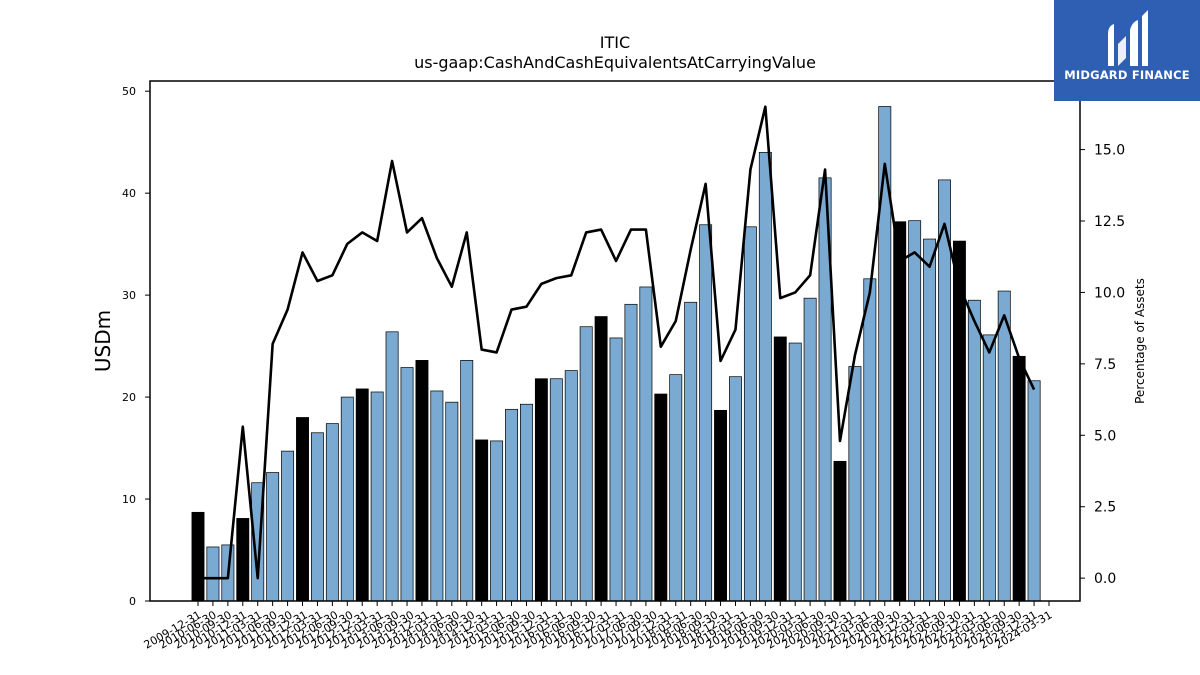 The image size is (1200, 675). Describe the element at coordinates (129, 499) in the screenshot. I see `left-tick-label: 10` at that location.